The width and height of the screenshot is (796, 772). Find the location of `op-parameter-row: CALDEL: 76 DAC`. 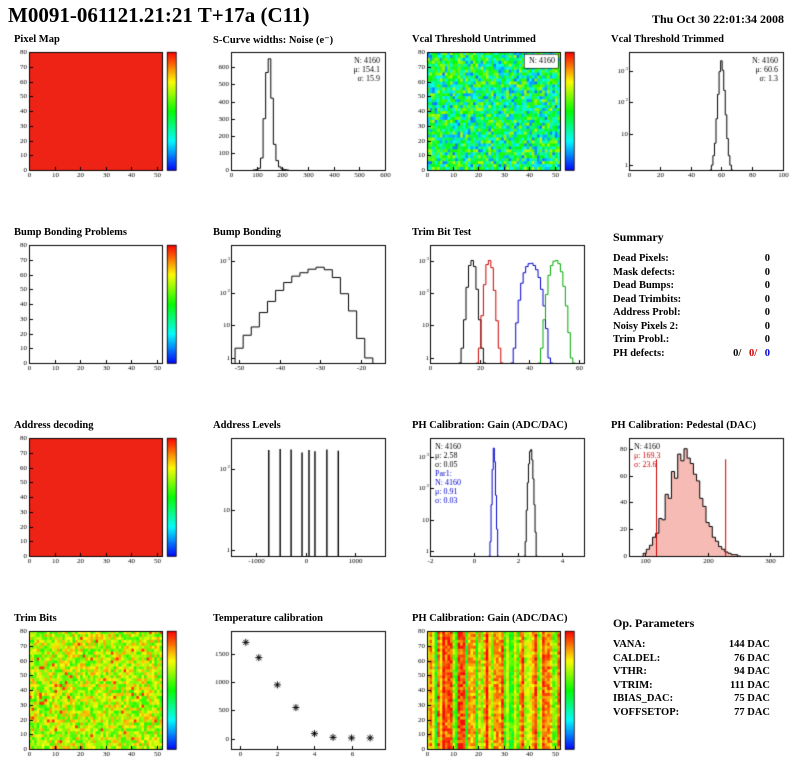

op-parameter-row: CALDEL: 76 DAC is located at coordinates (691, 658).